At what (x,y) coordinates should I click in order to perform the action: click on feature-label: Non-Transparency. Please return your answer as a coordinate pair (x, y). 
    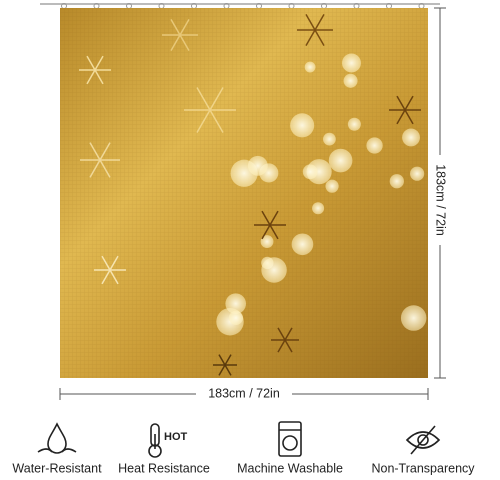
    Looking at the image, I should click on (423, 468).